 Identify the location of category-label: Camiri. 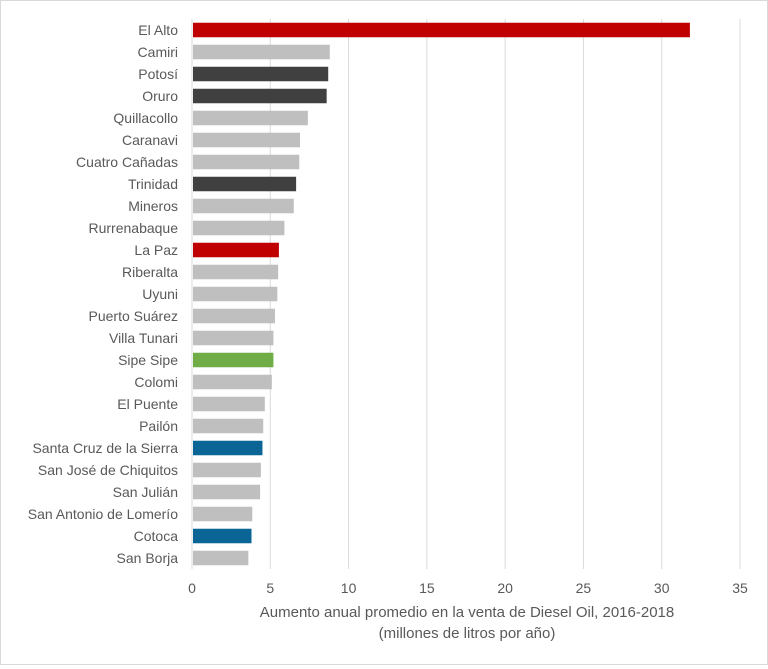
(158, 52).